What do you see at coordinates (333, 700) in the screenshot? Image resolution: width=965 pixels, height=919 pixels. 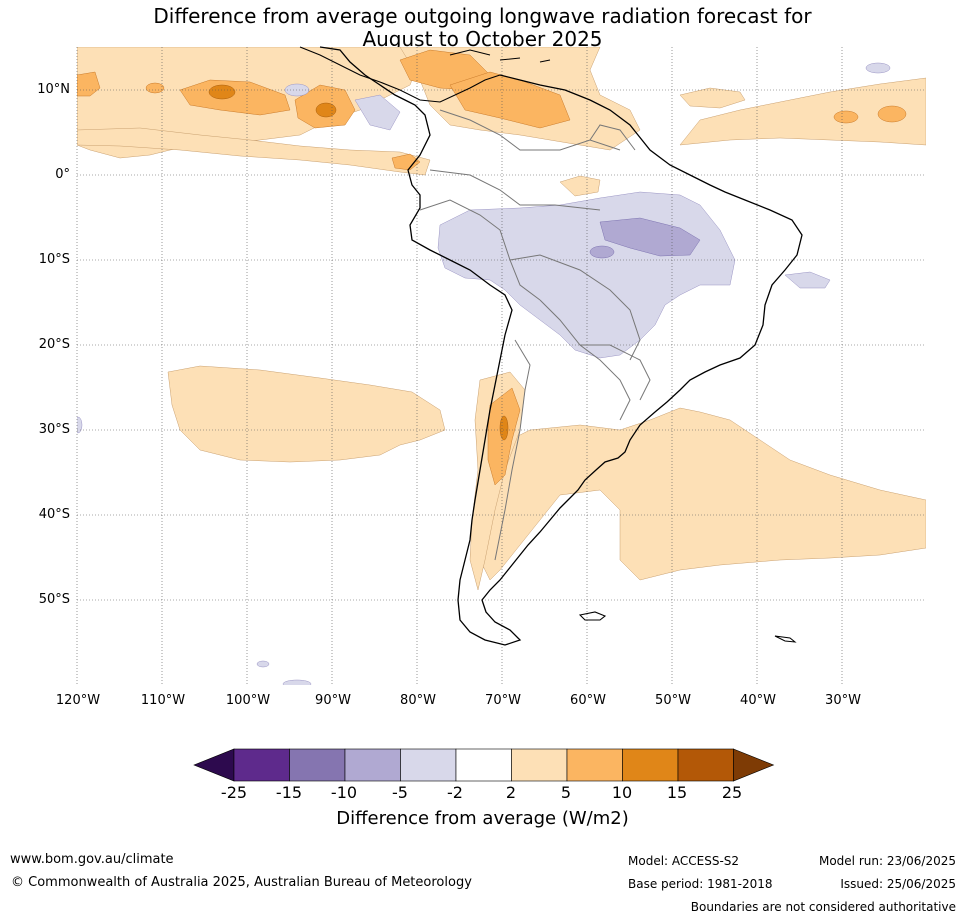 I see `lon-label-90w: 90°W` at bounding box center [333, 700].